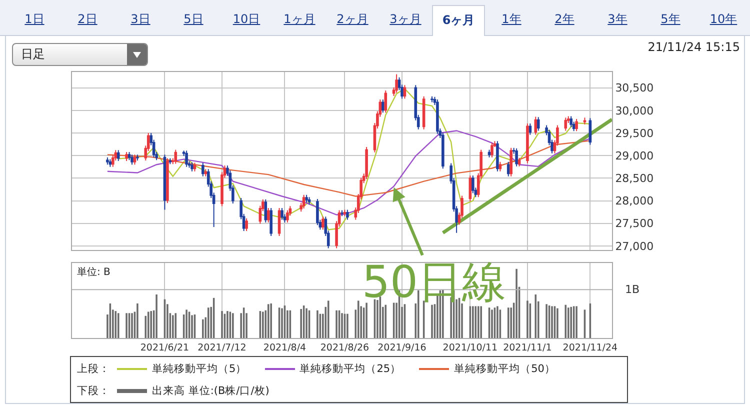  I want to click on y-tick-label: 30,500, so click(634, 88).